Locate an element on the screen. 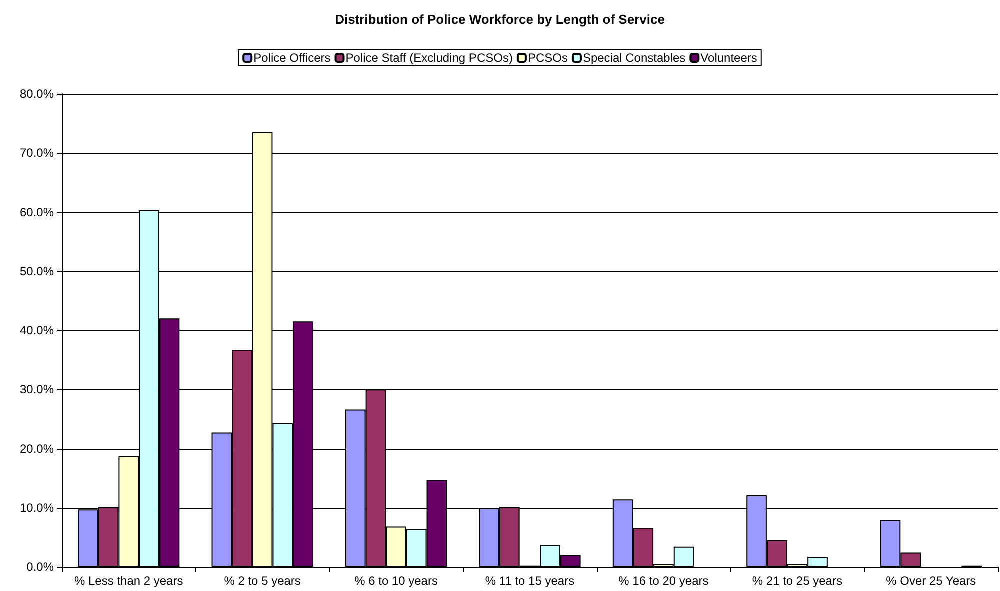 The width and height of the screenshot is (1000, 591). legend-label: Police Officers is located at coordinates (292, 58).